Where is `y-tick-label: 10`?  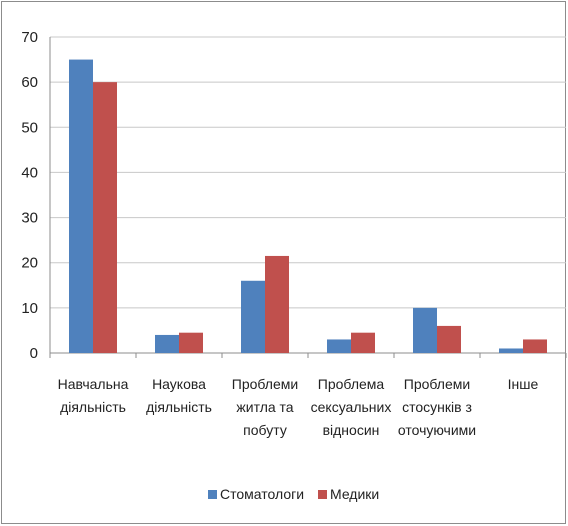 y-tick-label: 10 is located at coordinates (29, 308).